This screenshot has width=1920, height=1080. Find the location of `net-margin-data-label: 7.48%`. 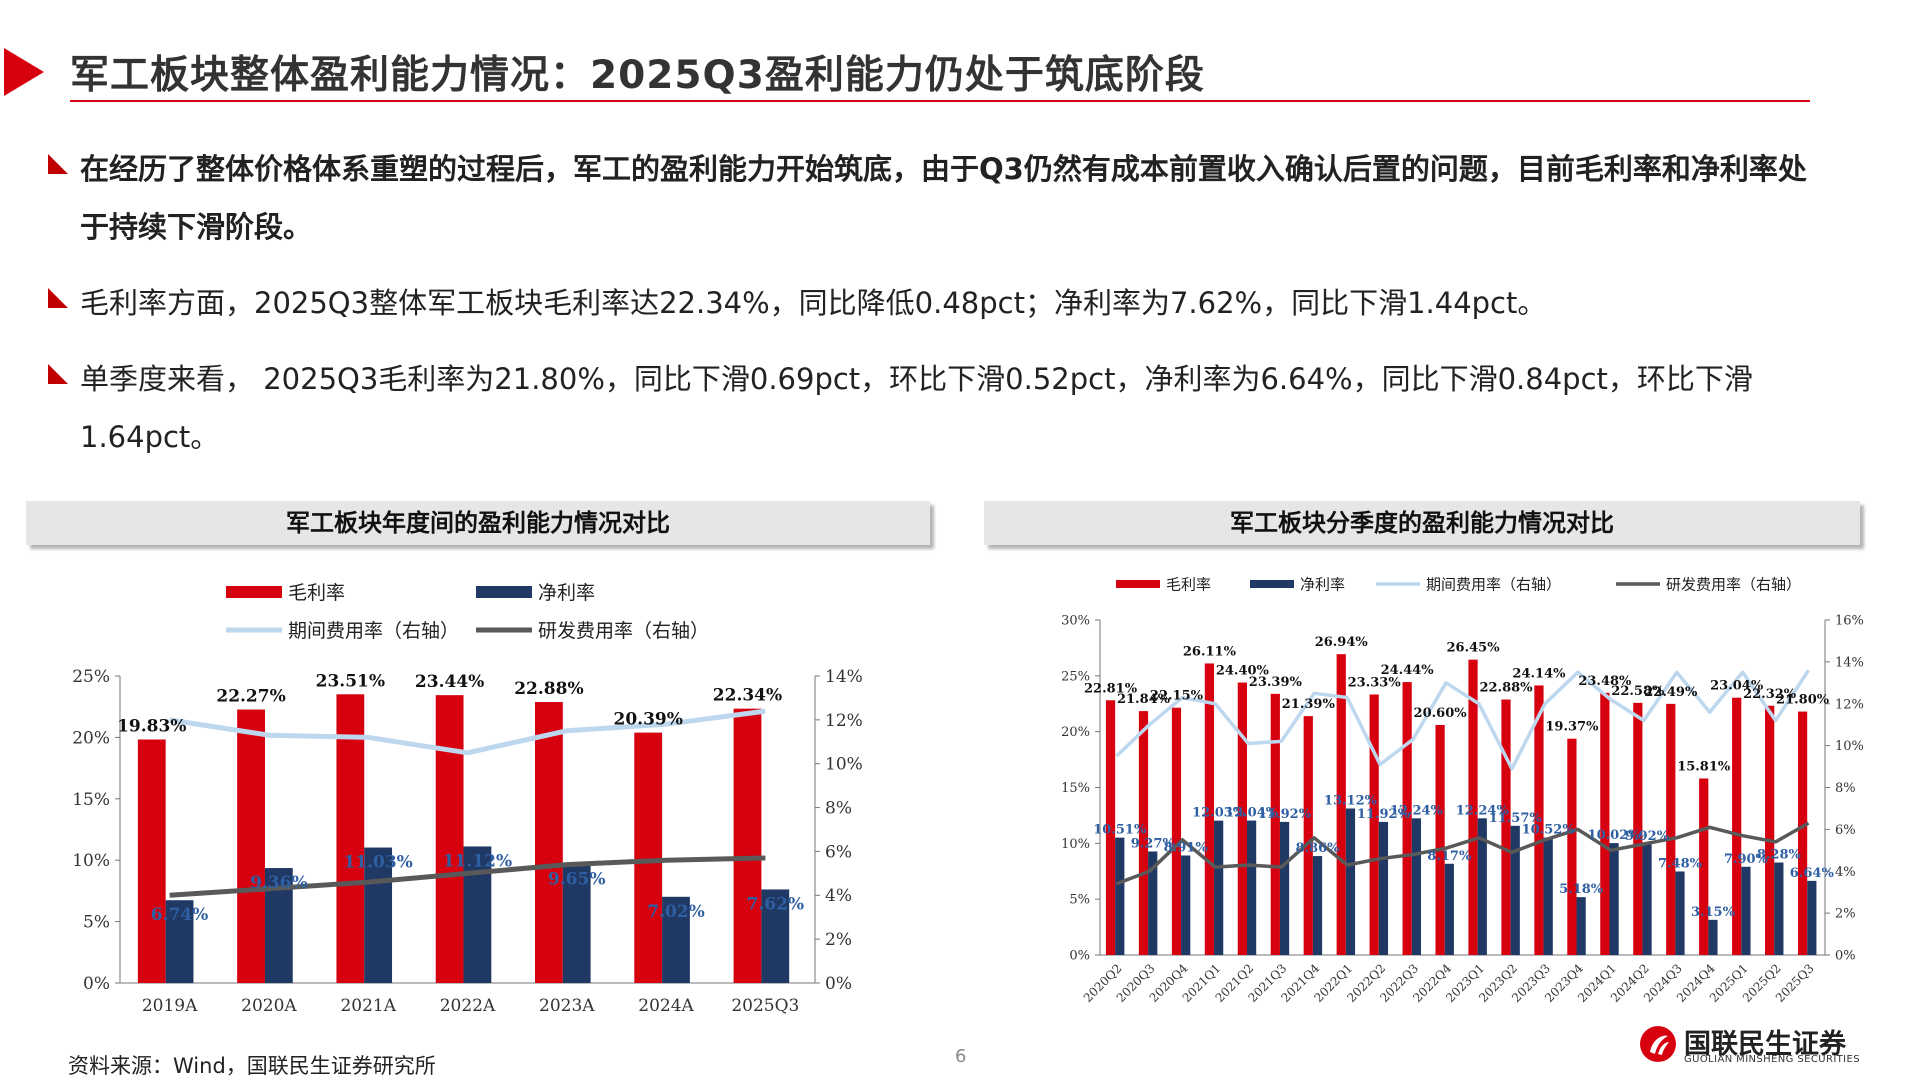

net-margin-data-label: 7.48% is located at coordinates (1680, 863).